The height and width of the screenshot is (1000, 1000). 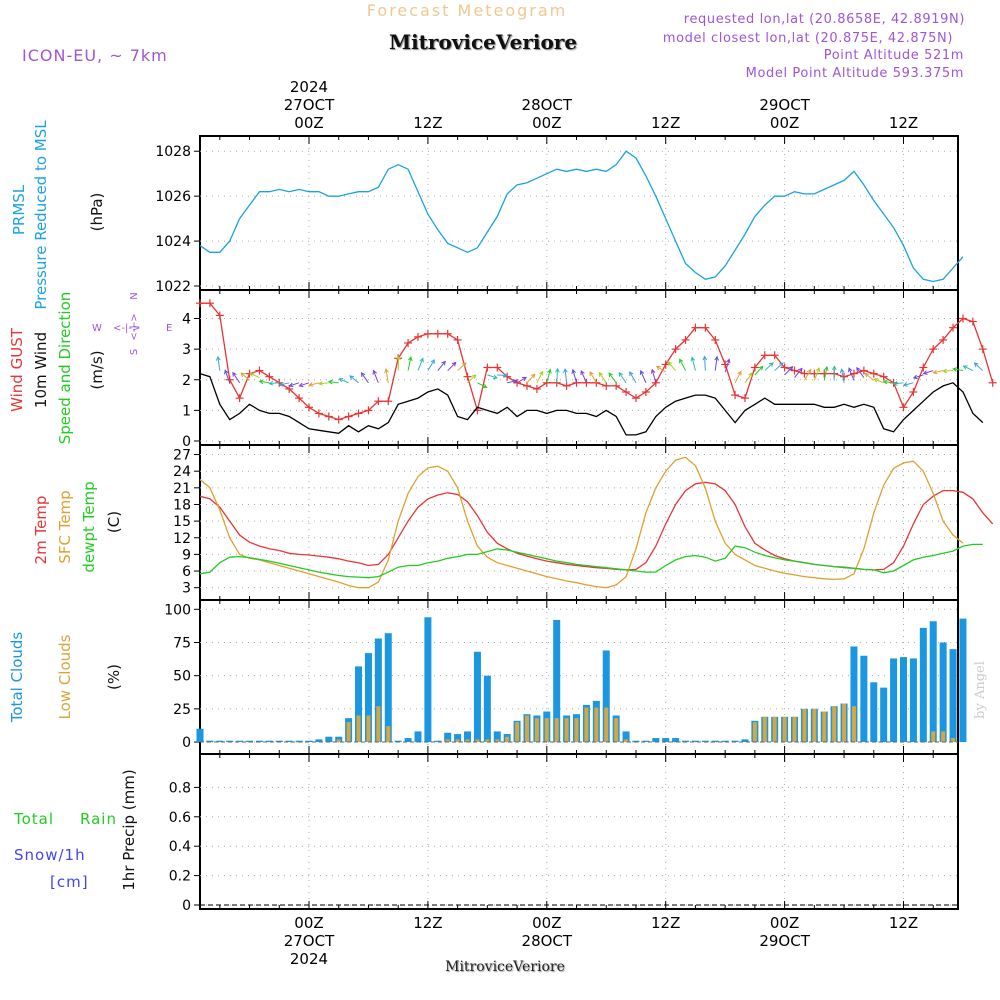 What do you see at coordinates (65, 368) in the screenshot?
I see `wind-speed-dir-label: Speed and Direction` at bounding box center [65, 368].